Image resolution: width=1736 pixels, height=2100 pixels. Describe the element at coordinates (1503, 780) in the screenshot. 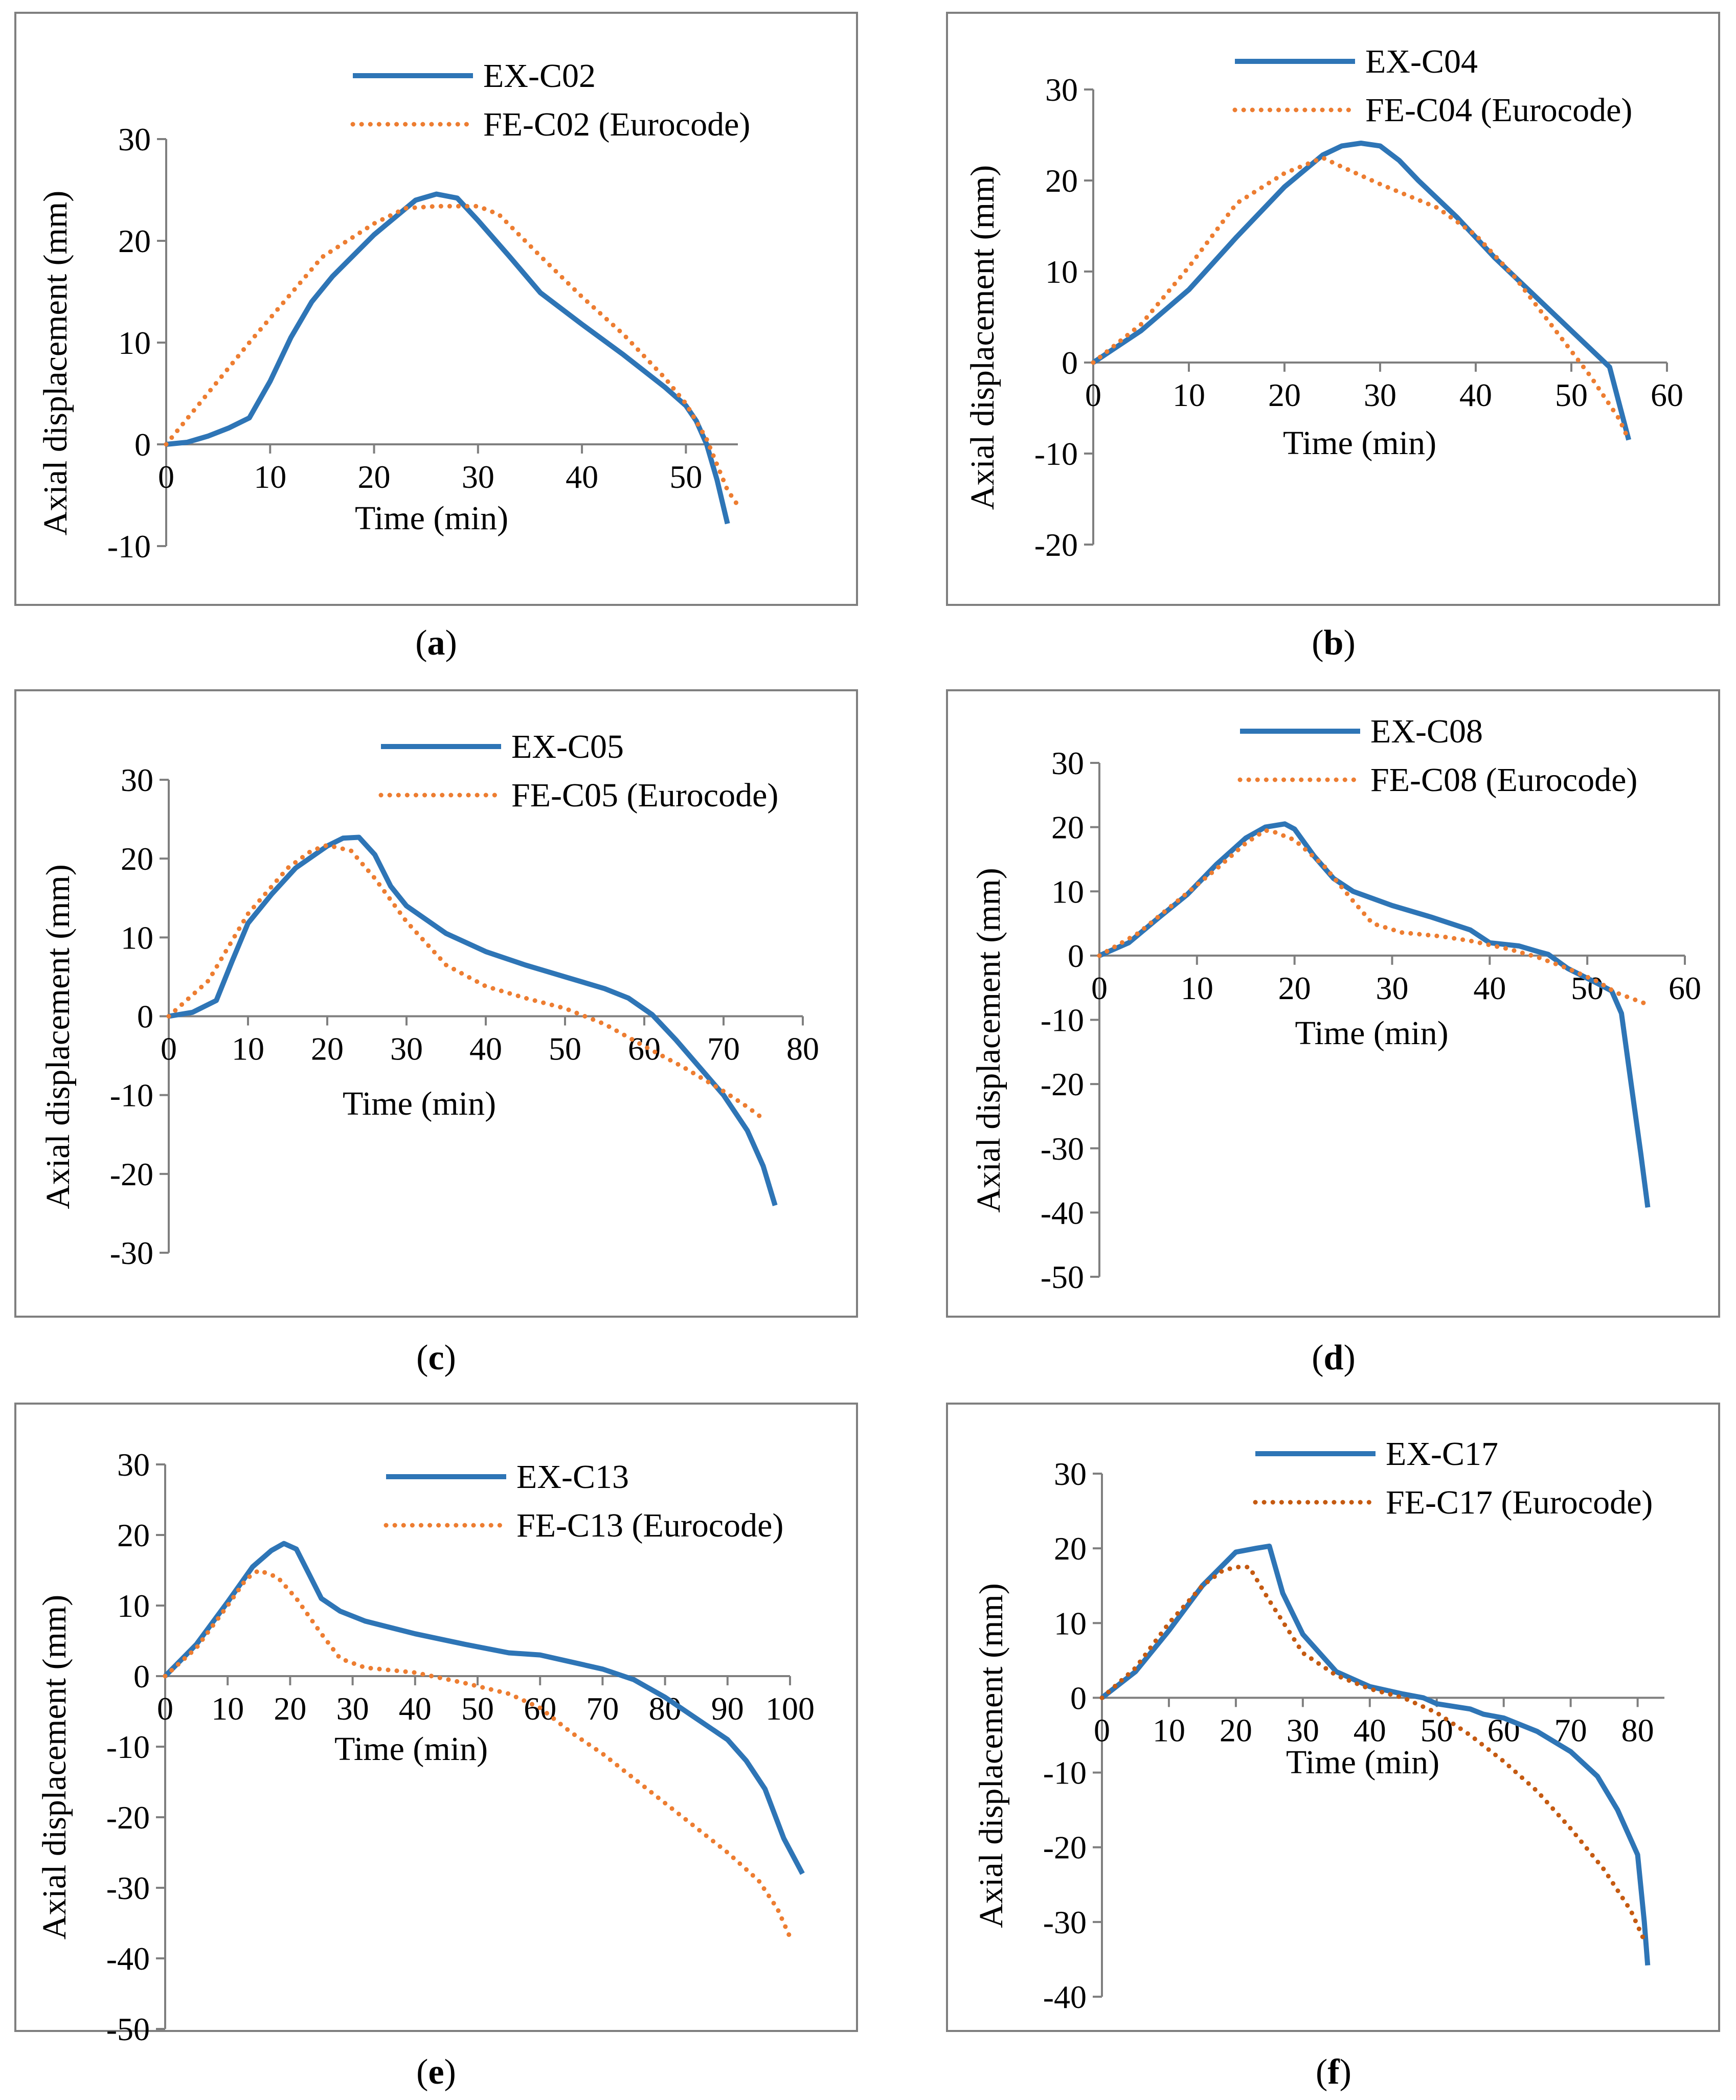

I see `legend-label: FE-C08 (Eurocode)` at that location.